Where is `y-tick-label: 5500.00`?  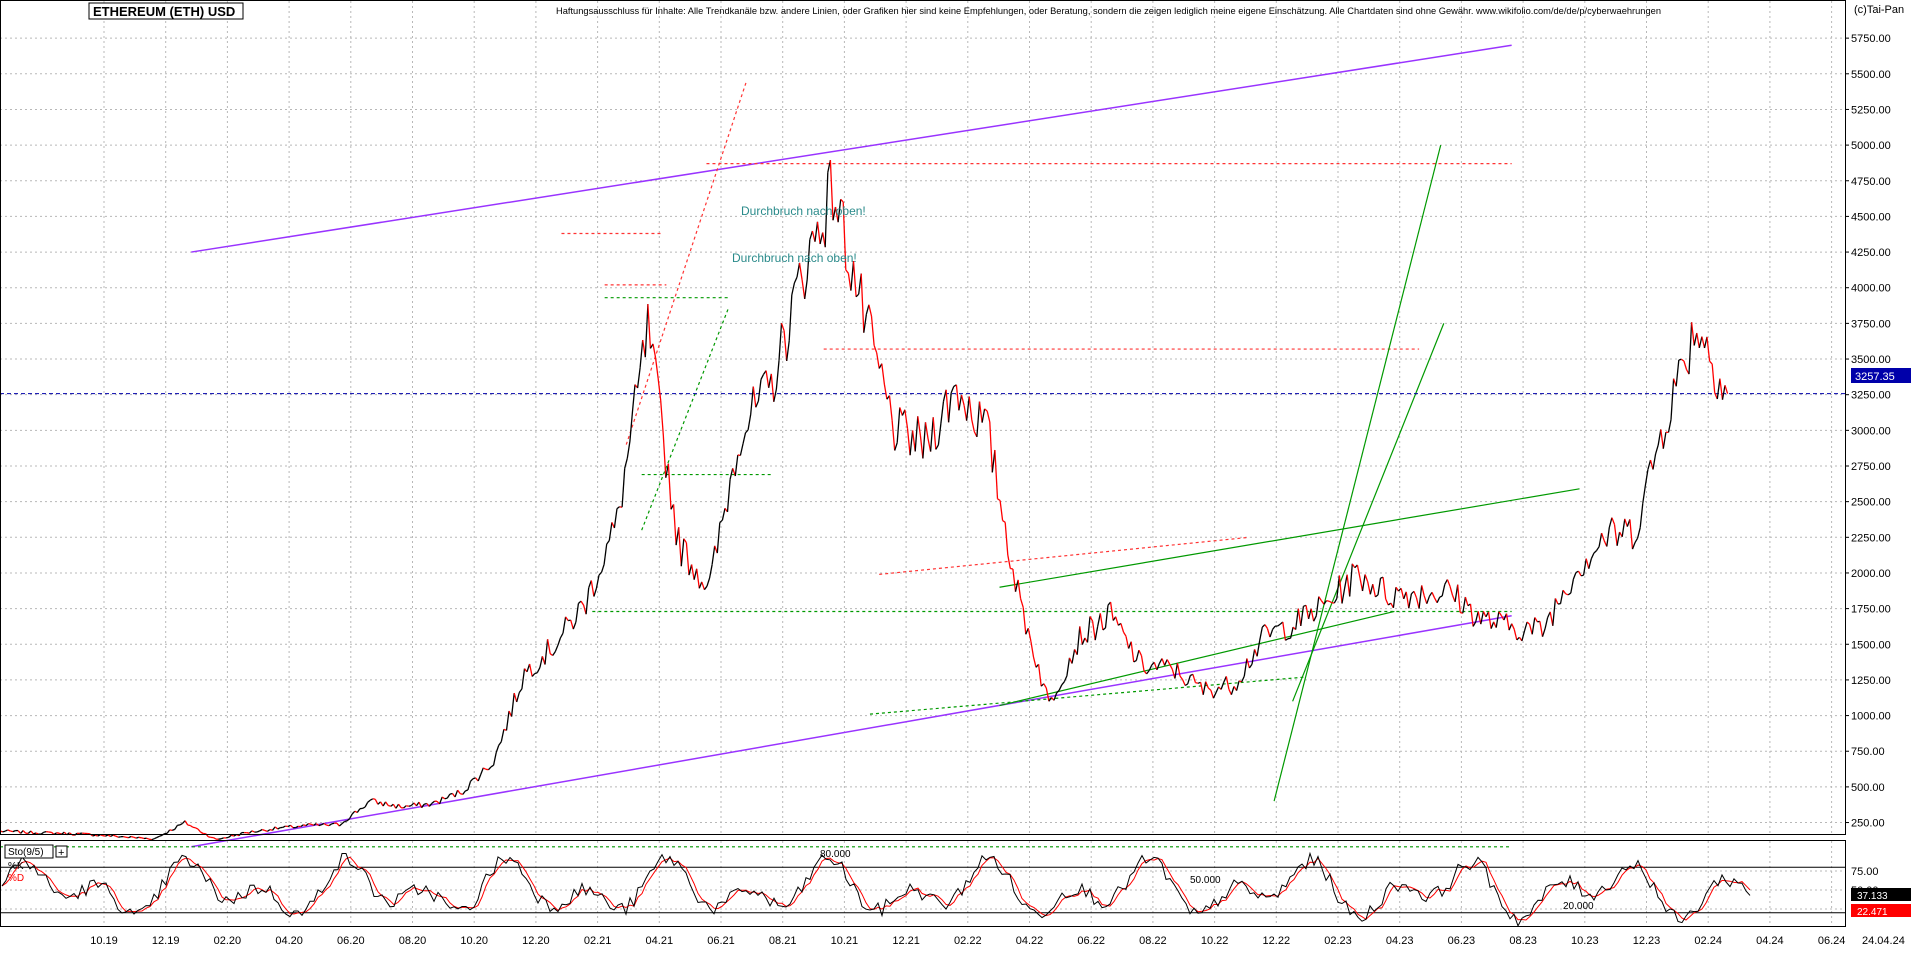
y-tick-label: 5500.00 is located at coordinates (1871, 75).